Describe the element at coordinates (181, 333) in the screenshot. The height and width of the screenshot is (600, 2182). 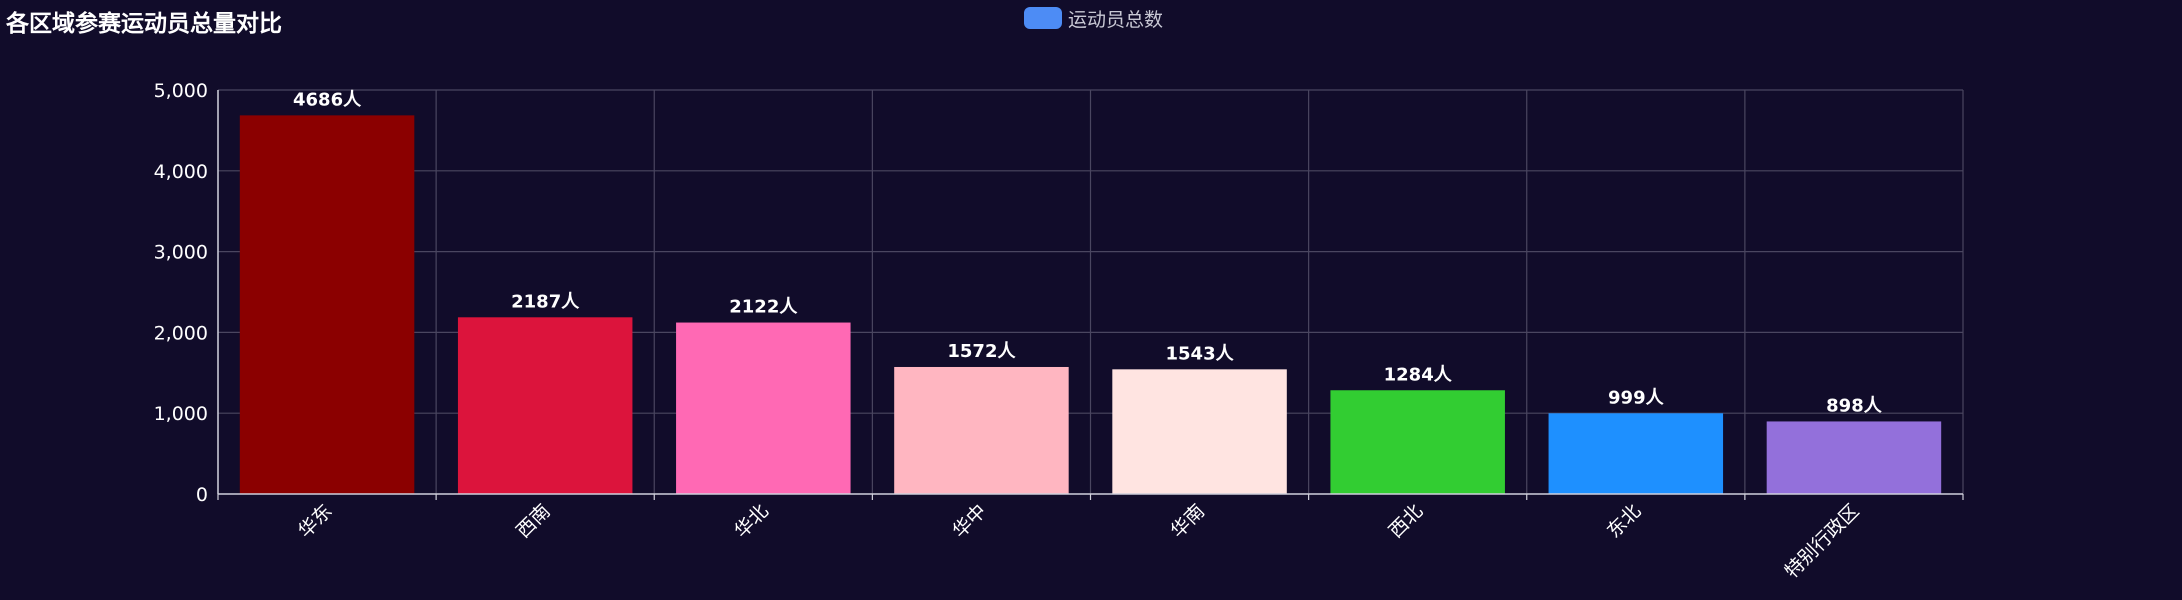
I see `y-tick-label: 2,000` at that location.